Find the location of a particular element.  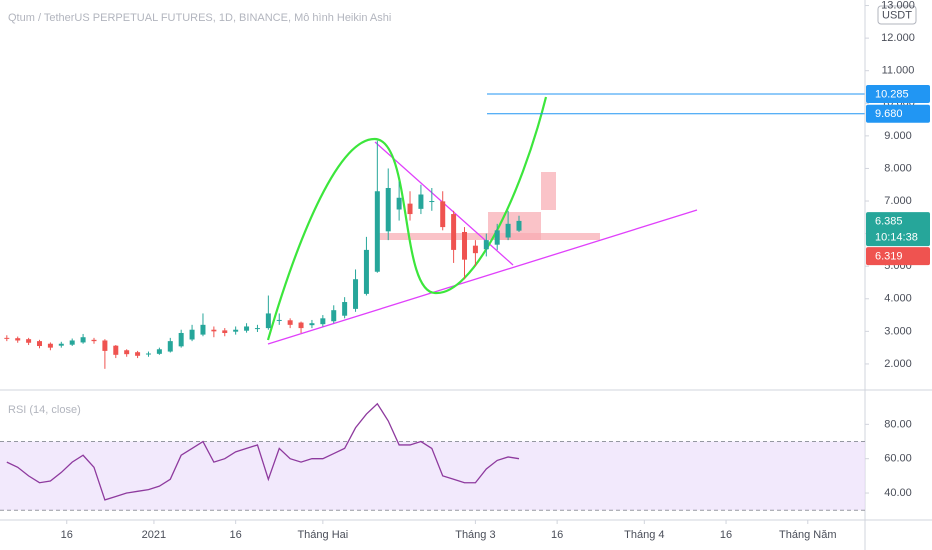

y-tick-label: 40.00 is located at coordinates (898, 493).